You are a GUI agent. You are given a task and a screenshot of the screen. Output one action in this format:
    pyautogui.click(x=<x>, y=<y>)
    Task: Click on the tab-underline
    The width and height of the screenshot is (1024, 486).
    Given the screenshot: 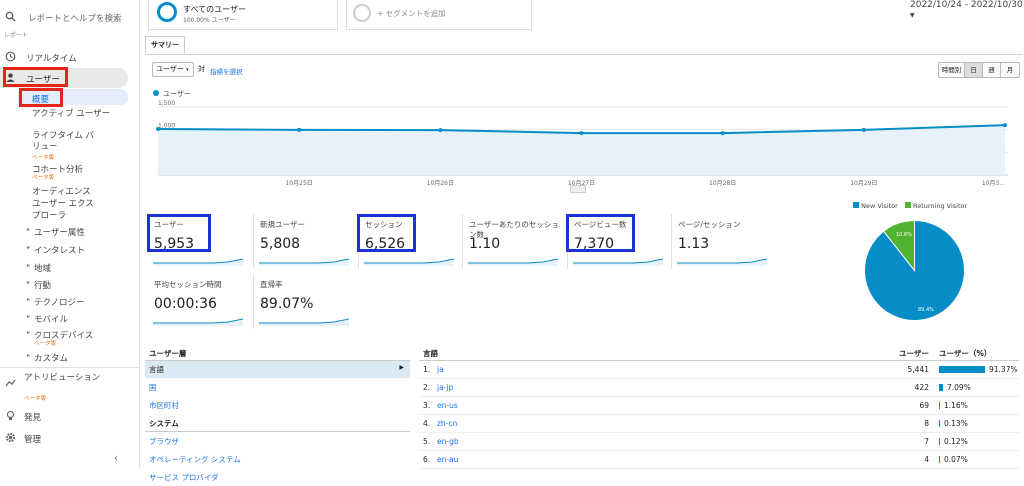 What is the action you would take?
    pyautogui.click(x=584, y=54)
    